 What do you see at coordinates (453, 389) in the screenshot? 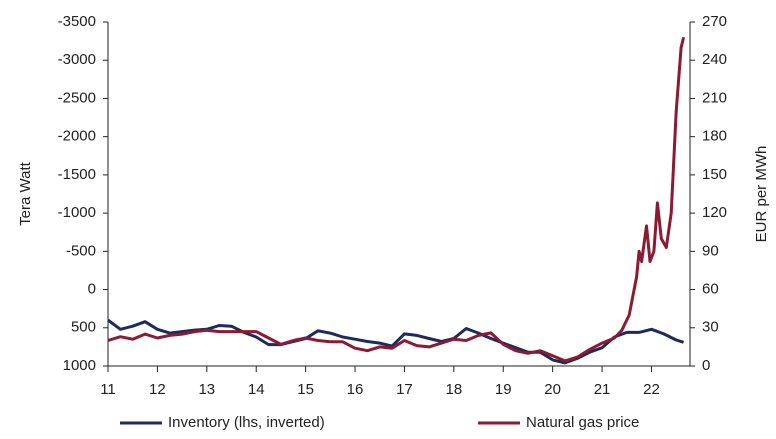
I see `x-tick-label: 18` at bounding box center [453, 389].